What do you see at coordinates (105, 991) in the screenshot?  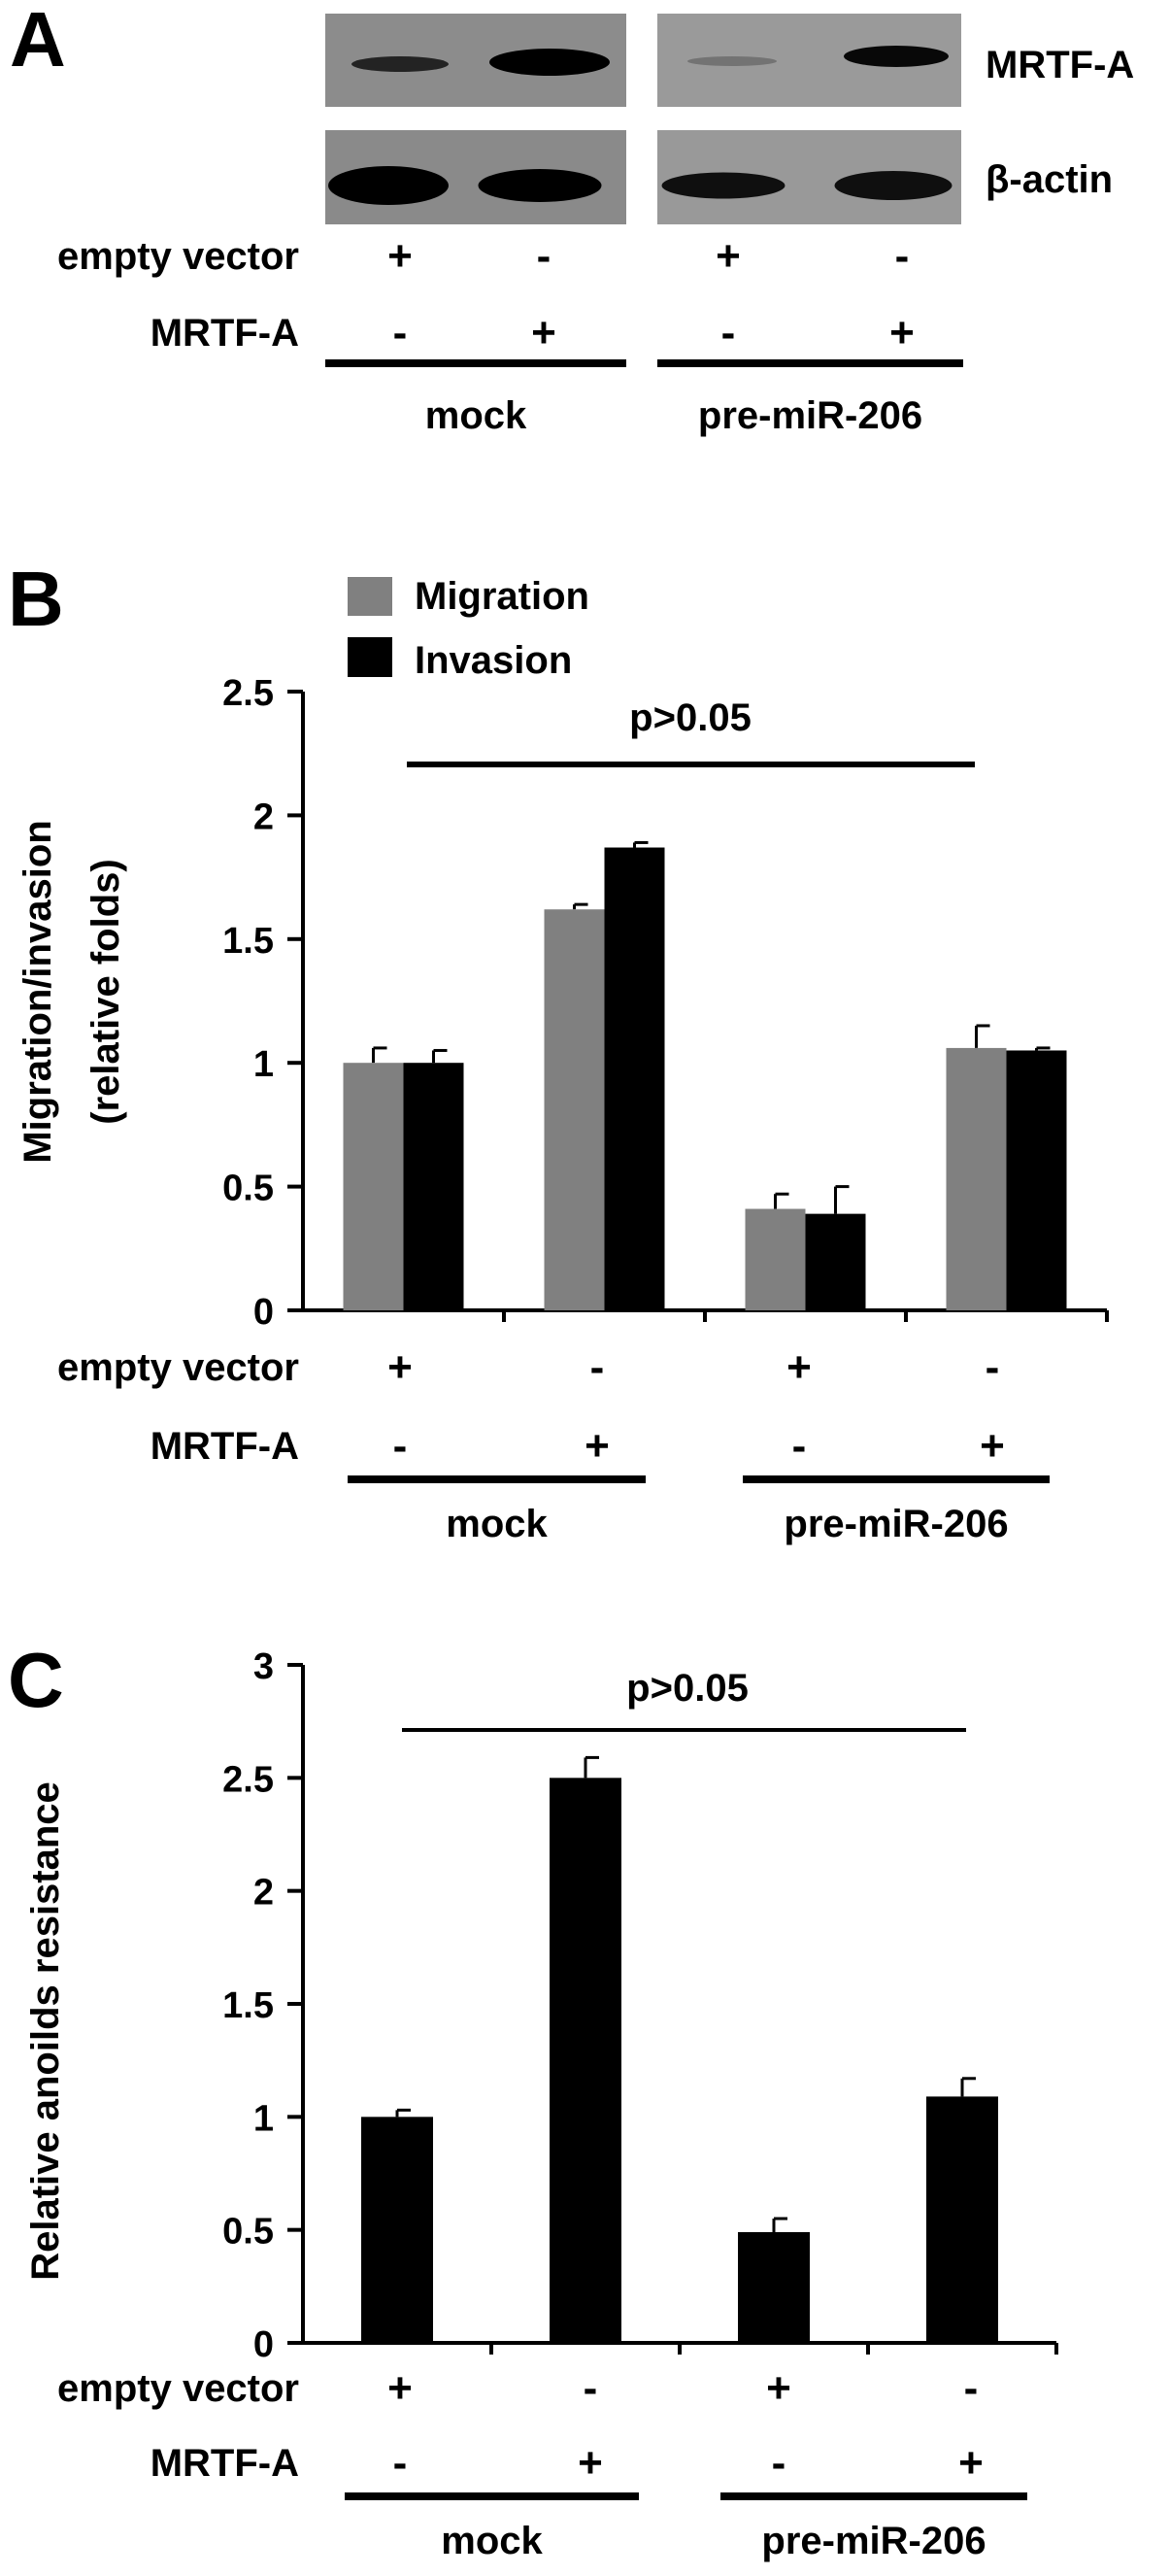 I see `y-axis-label-line2: (relative folds)` at bounding box center [105, 991].